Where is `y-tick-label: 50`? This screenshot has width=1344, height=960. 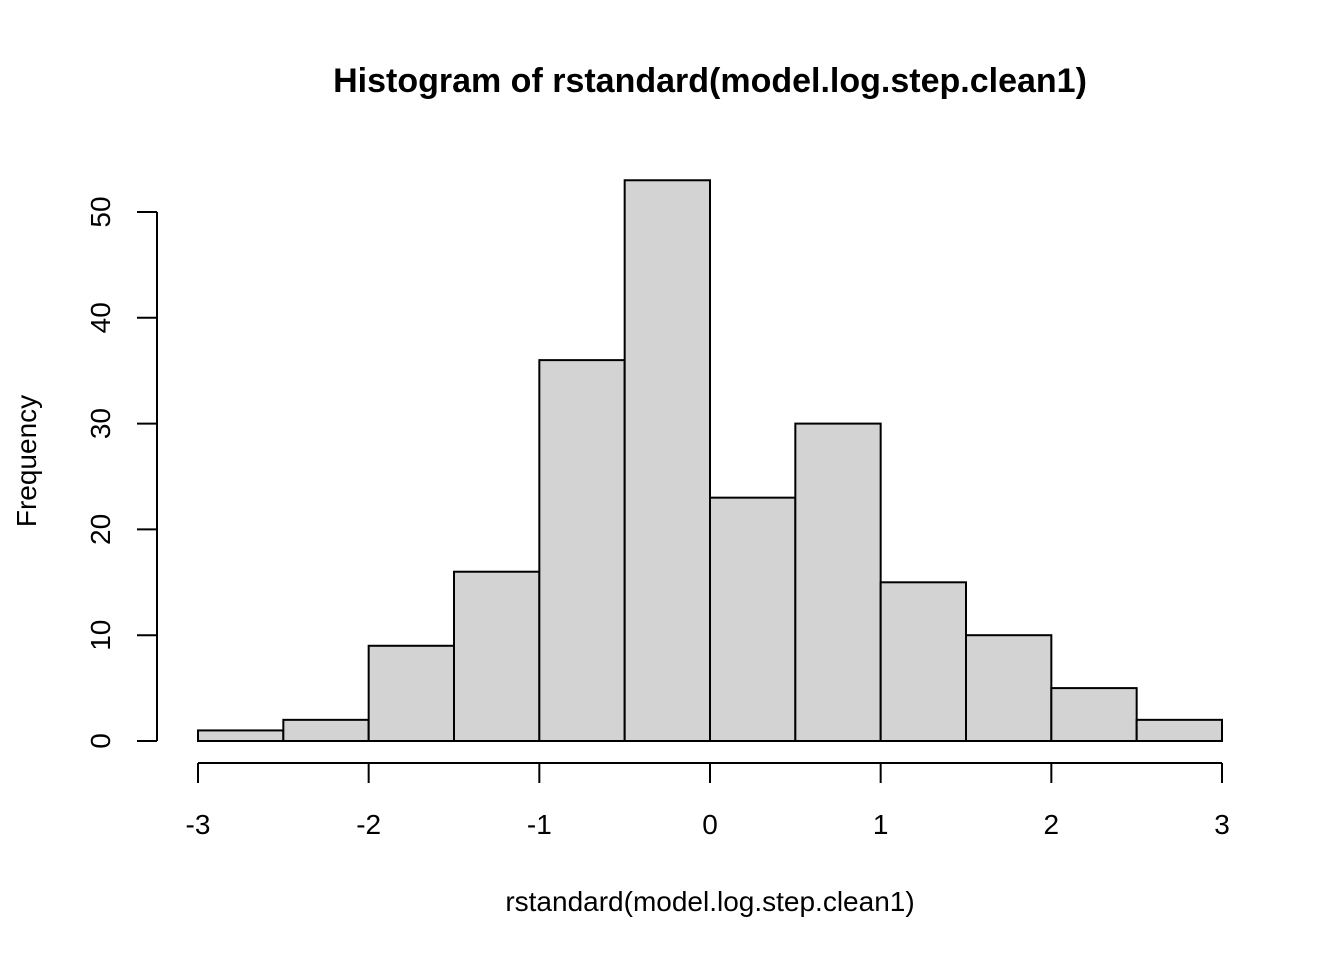 y-tick-label: 50 is located at coordinates (100, 211).